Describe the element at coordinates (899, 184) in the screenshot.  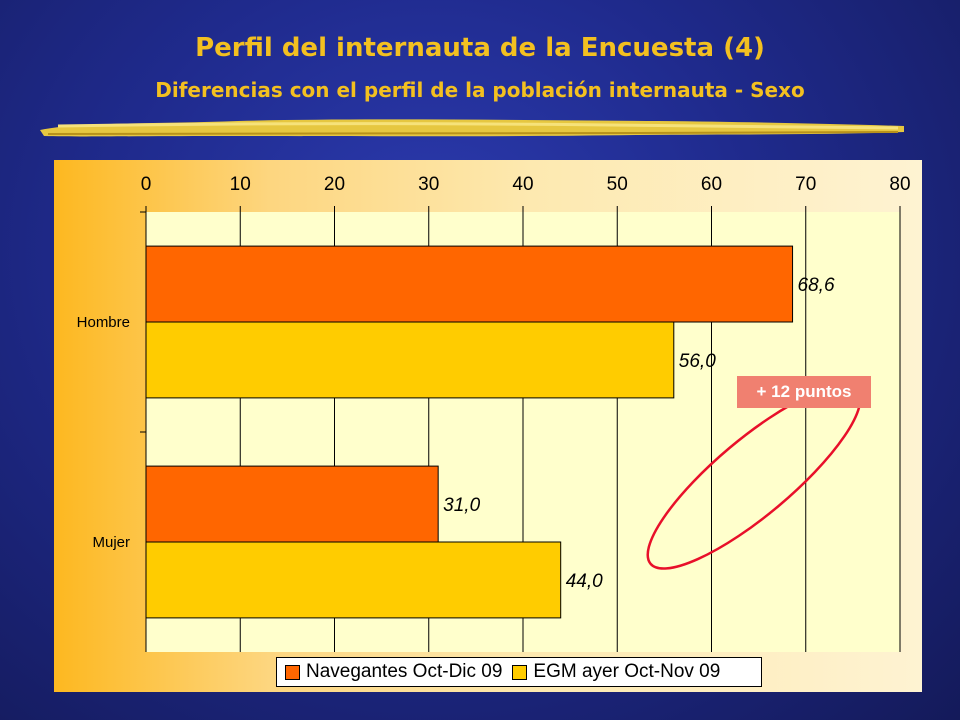
I see `tick-label-x-80: 80` at that location.